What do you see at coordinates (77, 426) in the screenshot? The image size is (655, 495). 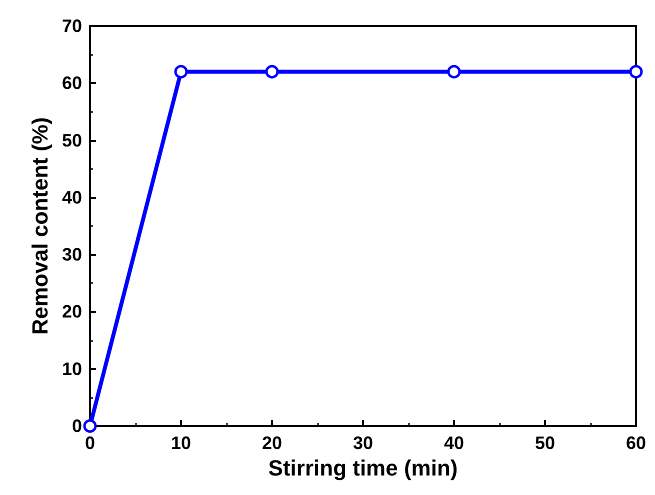 I see `y-tick-label: 0` at bounding box center [77, 426].